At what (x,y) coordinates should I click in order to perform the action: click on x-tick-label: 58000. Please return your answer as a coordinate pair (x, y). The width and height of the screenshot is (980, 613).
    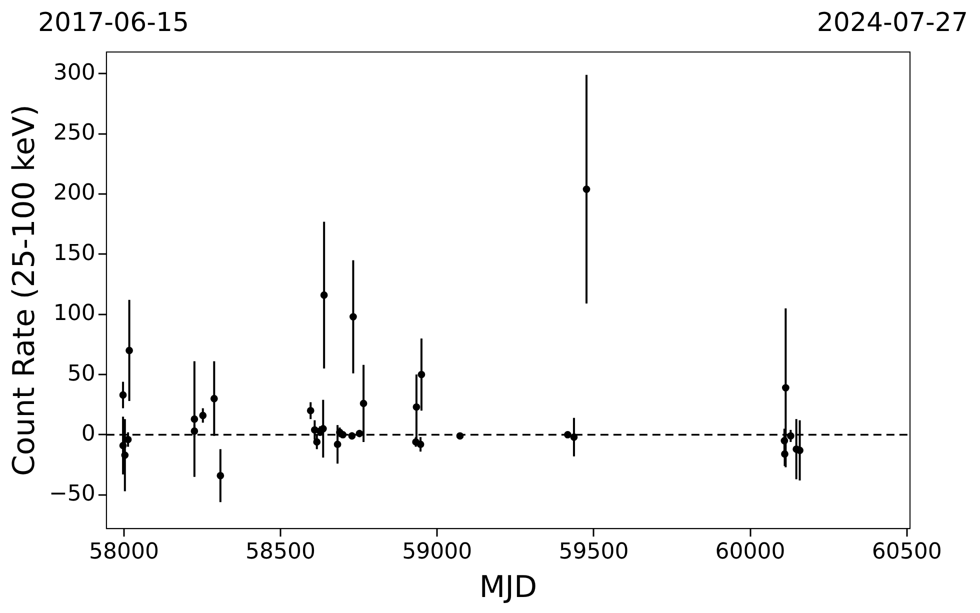
    Looking at the image, I should click on (123, 552).